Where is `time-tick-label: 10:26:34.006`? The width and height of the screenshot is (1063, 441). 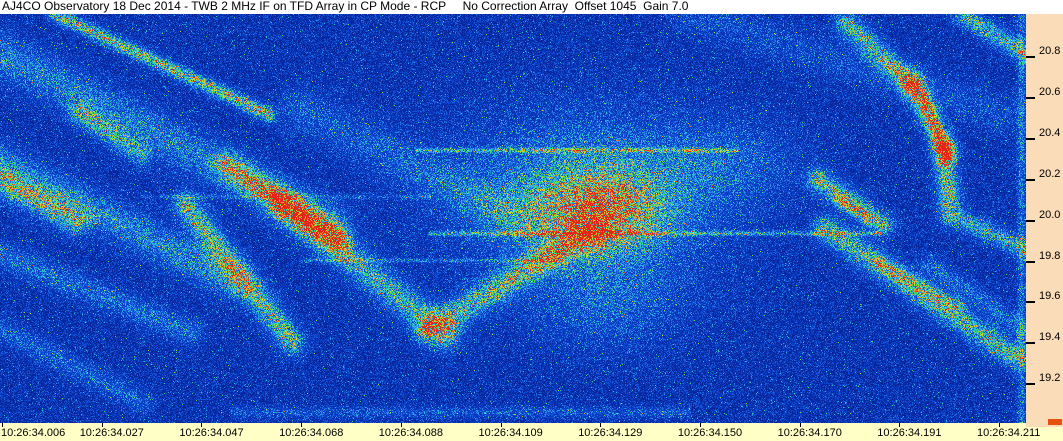
time-tick-label: 10:26:34.006 is located at coordinates (33, 433).